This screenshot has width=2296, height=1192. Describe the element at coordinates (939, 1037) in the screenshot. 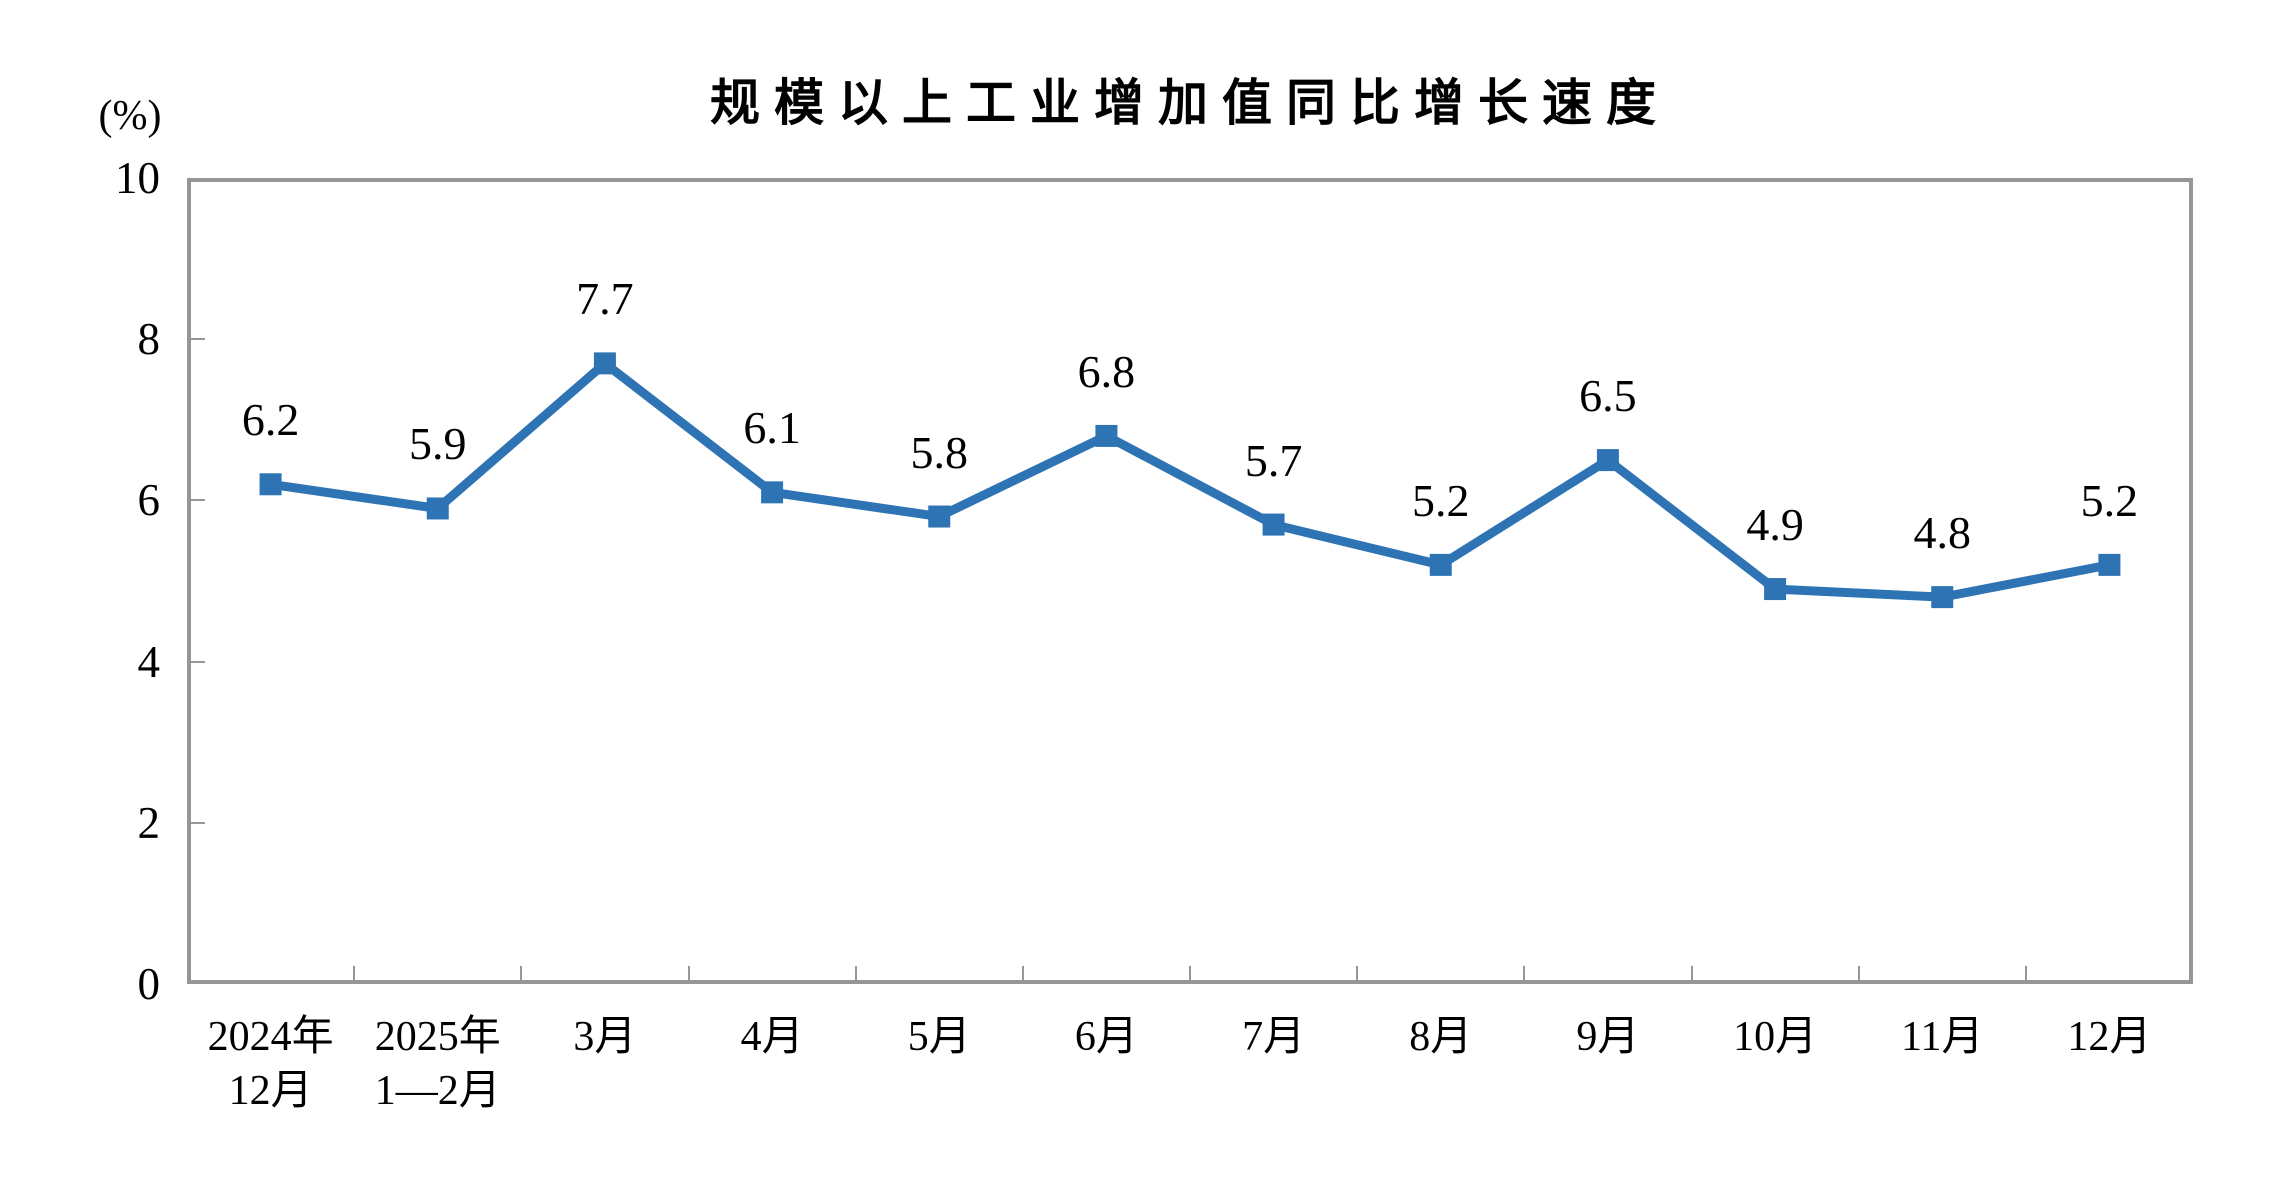

I see `x-category-label: 5月` at that location.